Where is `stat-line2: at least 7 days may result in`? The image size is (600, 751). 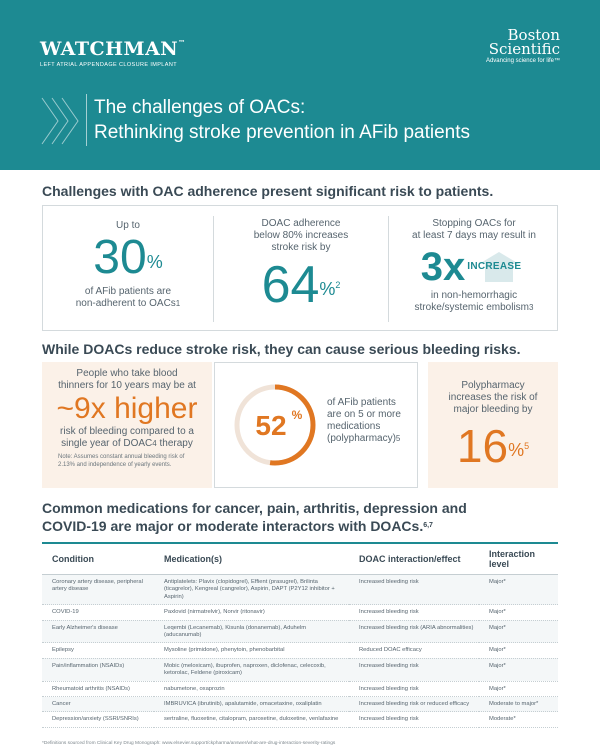 stat-line2: at least 7 days may result in is located at coordinates (474, 235).